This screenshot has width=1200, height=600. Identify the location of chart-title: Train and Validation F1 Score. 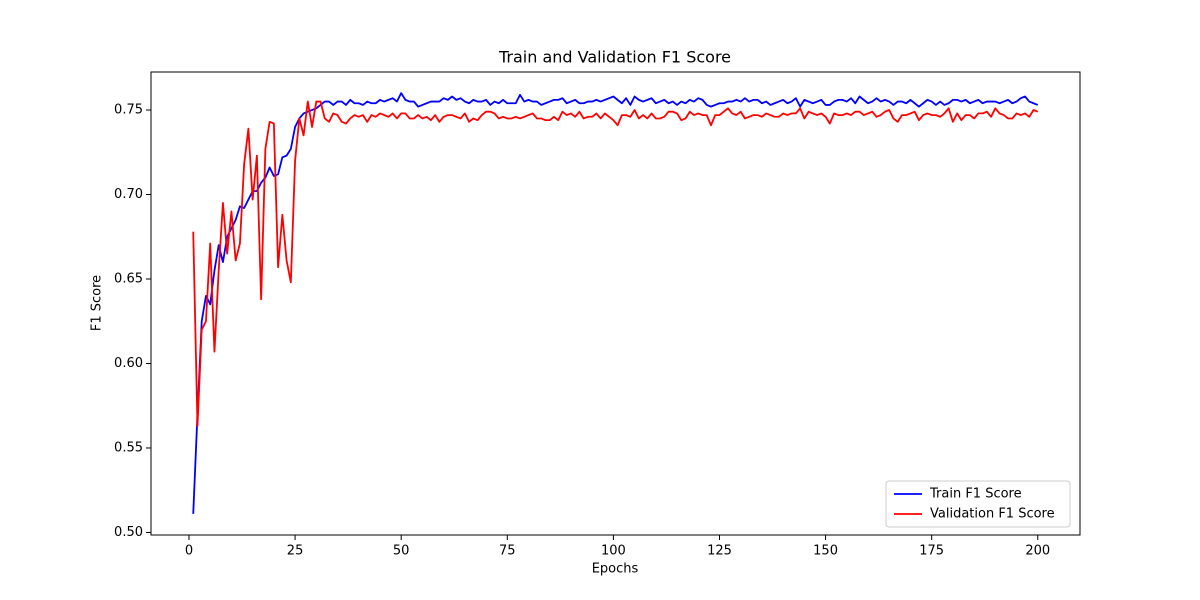
(614, 57).